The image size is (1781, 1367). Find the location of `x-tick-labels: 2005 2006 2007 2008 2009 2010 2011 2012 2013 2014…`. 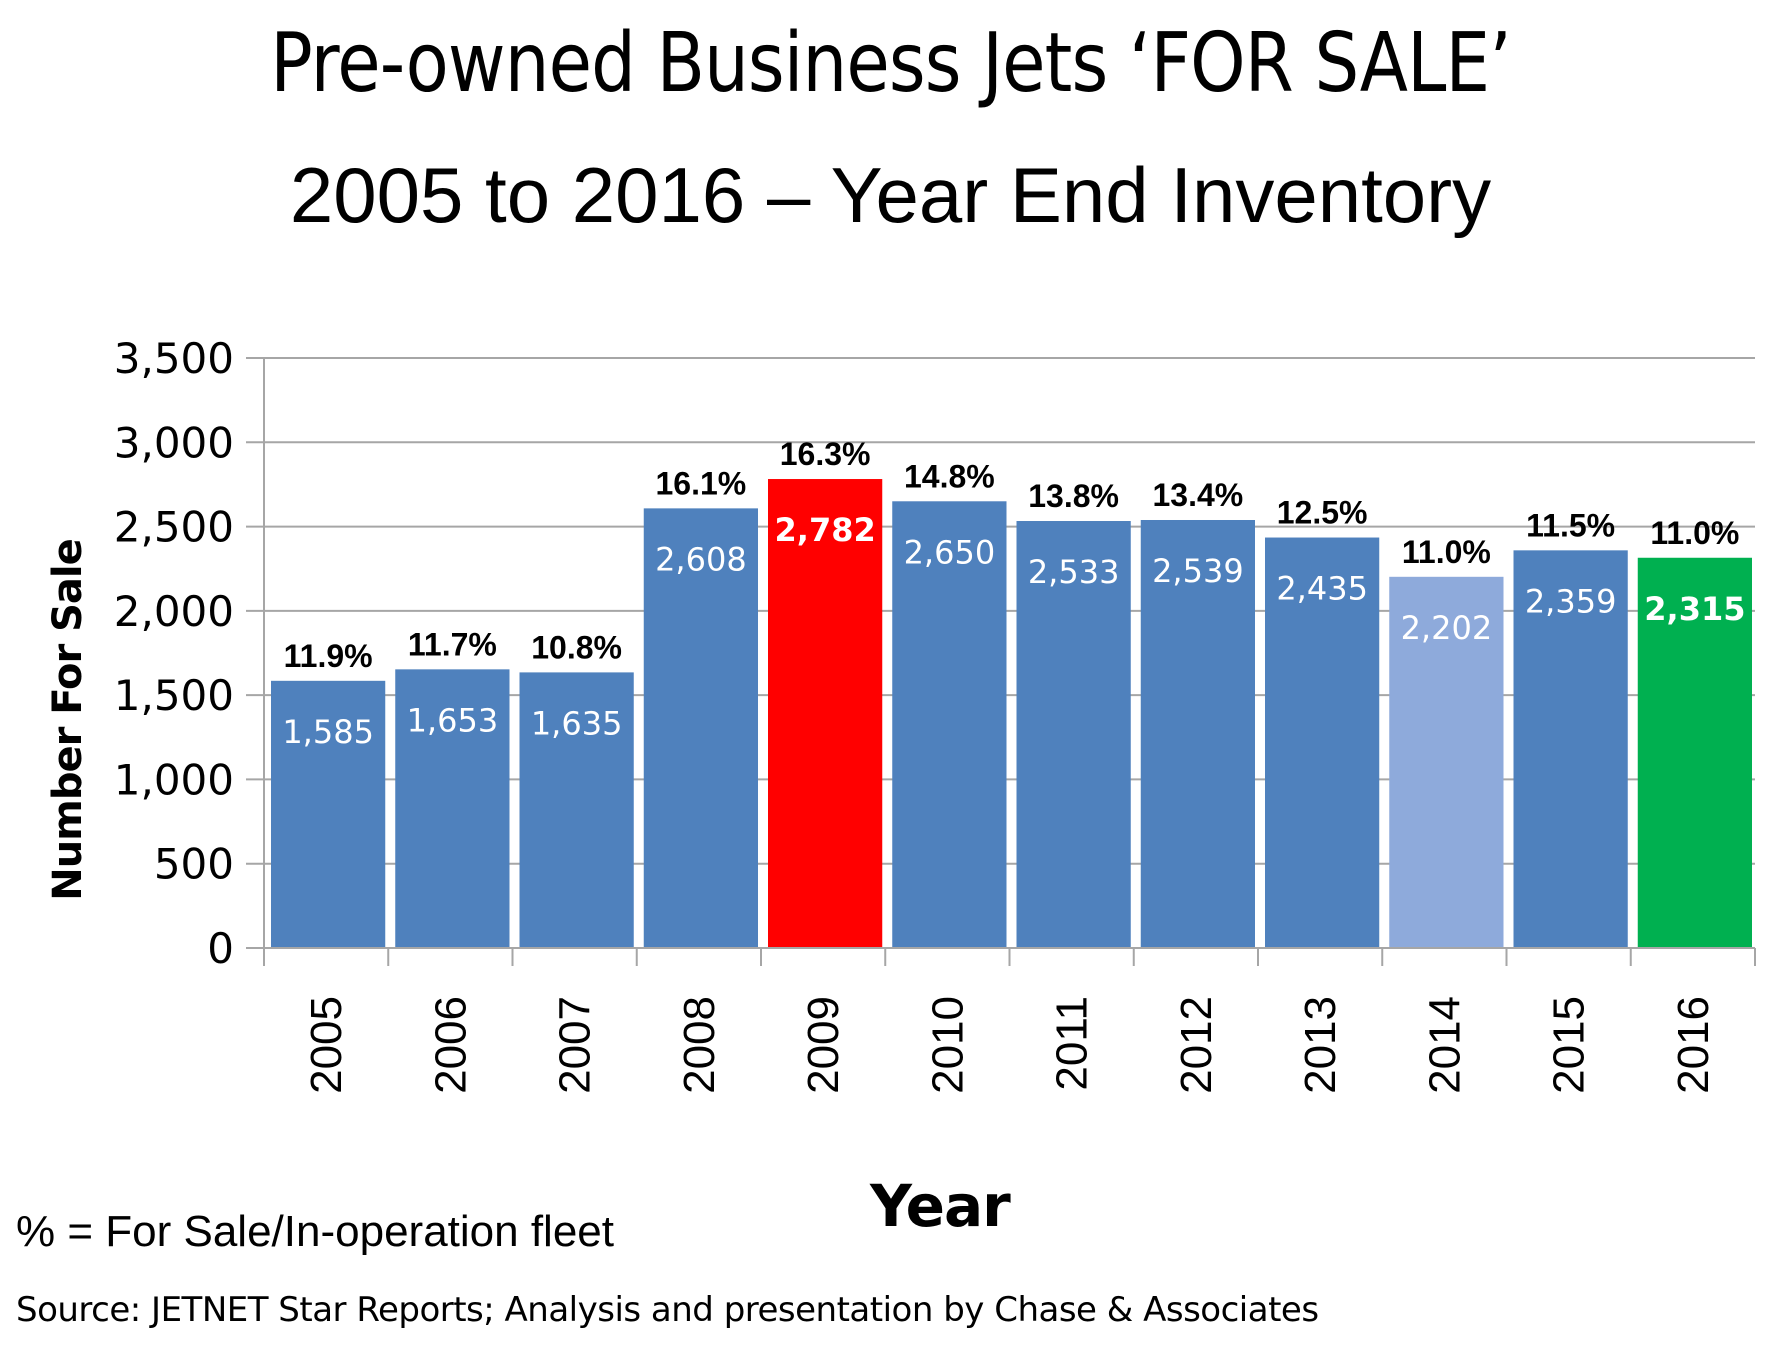

x-tick-labels: 2005 2006 2007 2008 2009 2010 2011 2012 2013 2014… is located at coordinates (1010, 1045).